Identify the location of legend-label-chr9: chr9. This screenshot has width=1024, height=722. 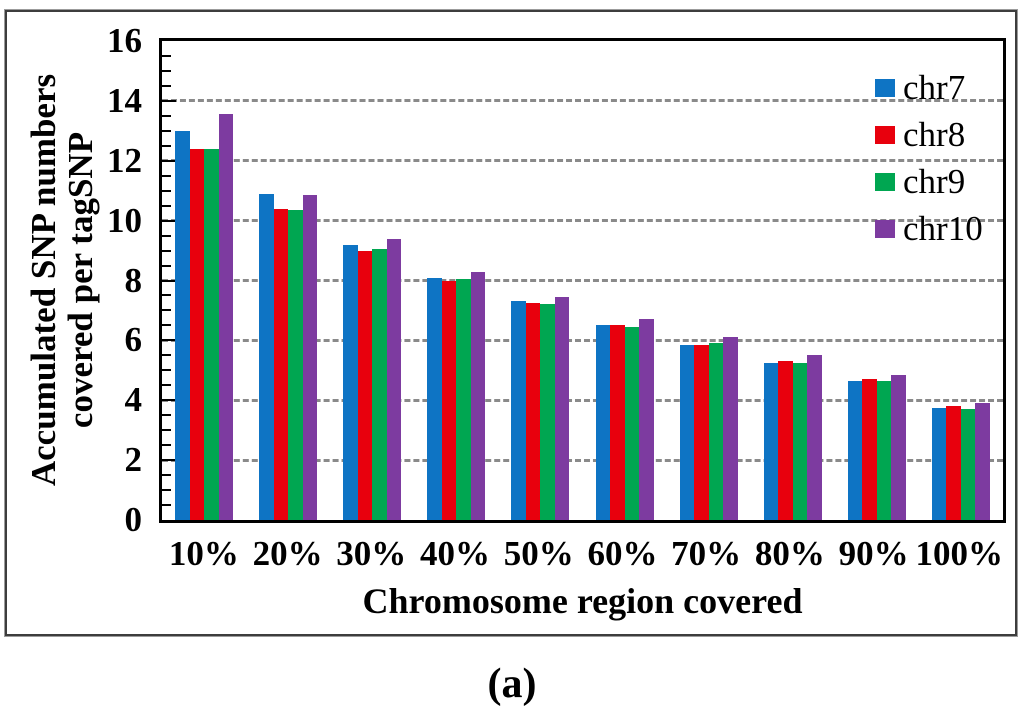
(934, 181).